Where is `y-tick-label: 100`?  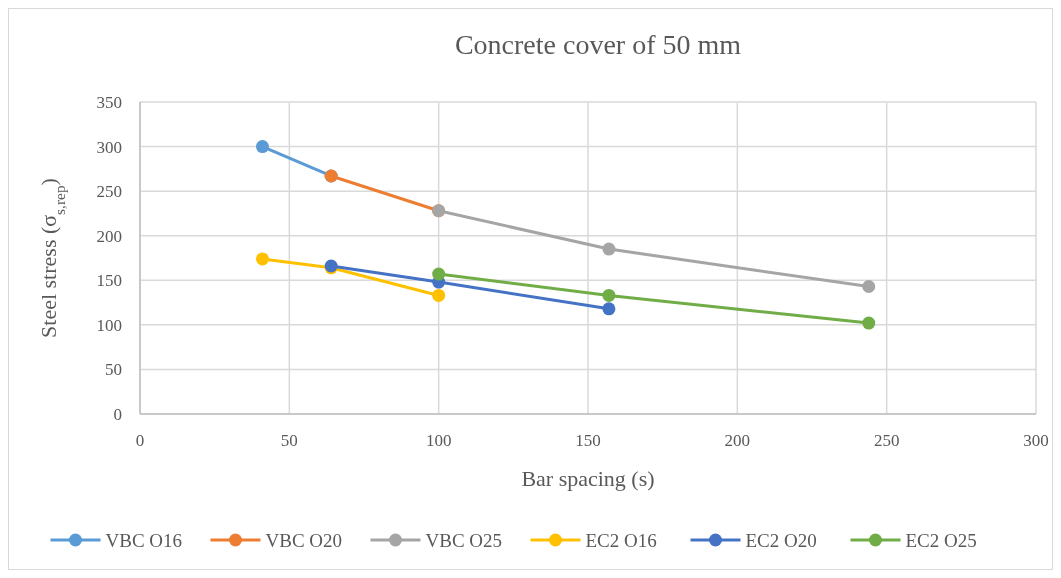 y-tick-label: 100 is located at coordinates (109, 325).